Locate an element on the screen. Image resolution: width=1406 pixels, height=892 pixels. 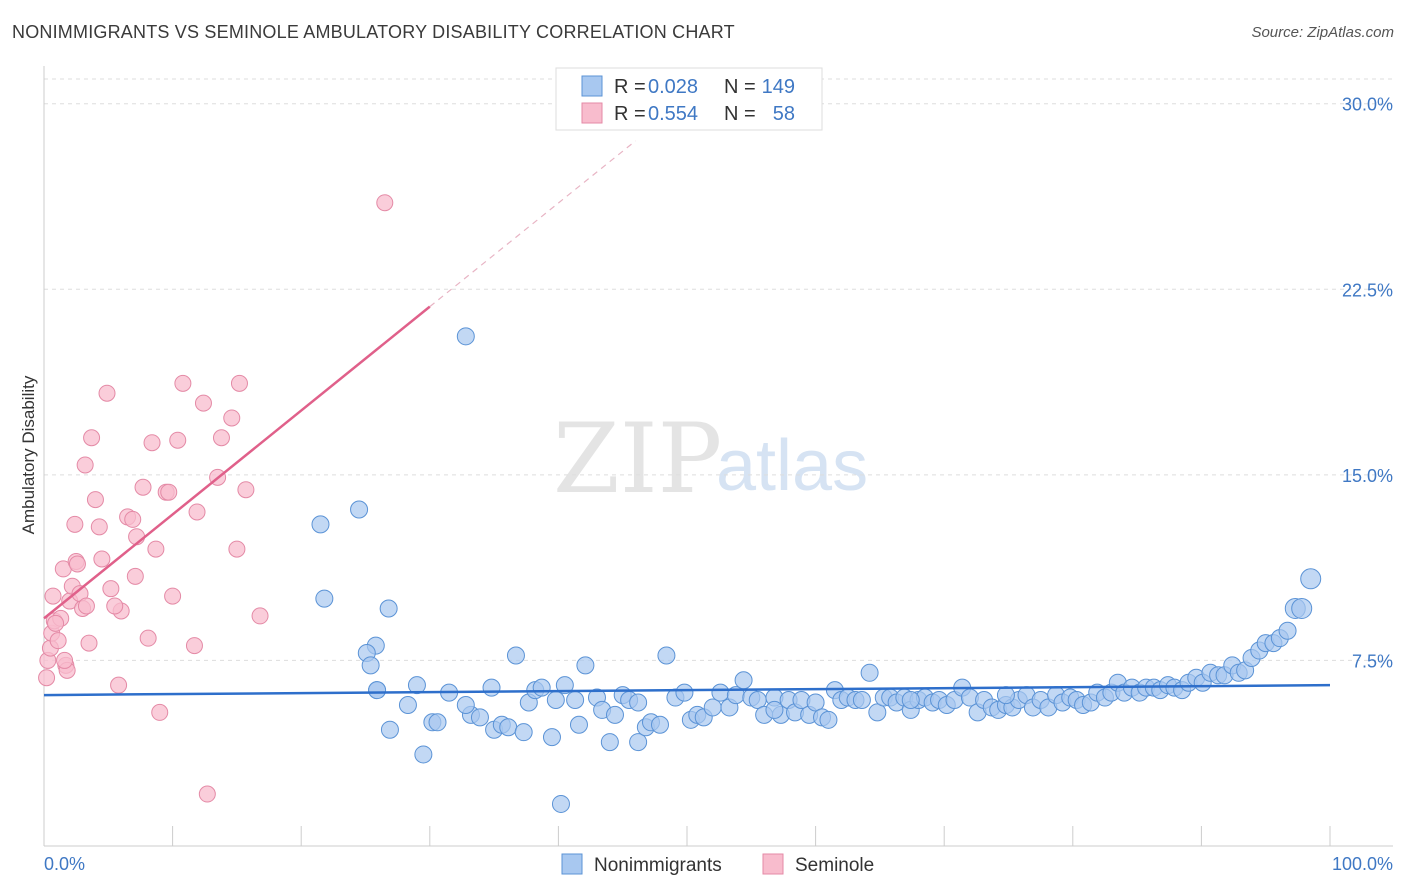
watermark-zip: ZIP is located at coordinates (637, 459).